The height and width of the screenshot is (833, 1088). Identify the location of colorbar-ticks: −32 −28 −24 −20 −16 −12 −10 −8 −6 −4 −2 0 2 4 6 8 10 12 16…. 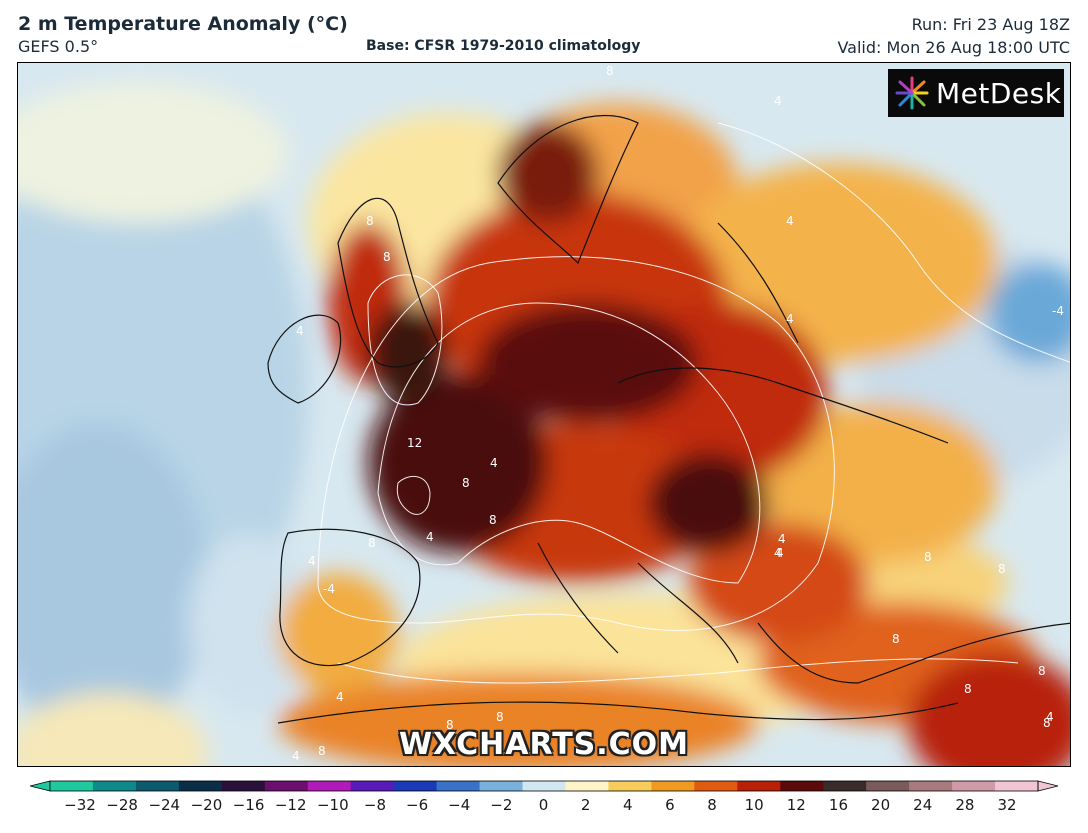
(544, 808).